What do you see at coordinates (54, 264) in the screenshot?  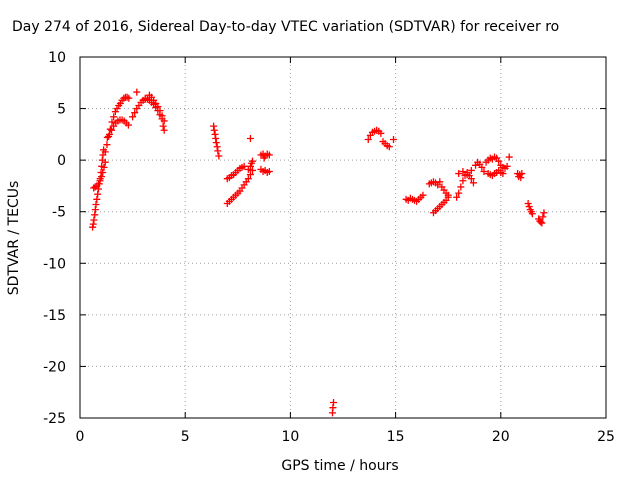 I see `y-tick-label: -10` at bounding box center [54, 264].